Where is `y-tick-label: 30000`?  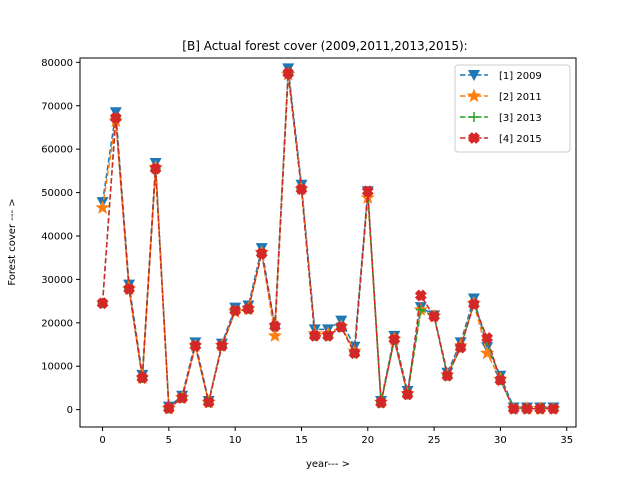
y-tick-label: 30000 is located at coordinates (57, 280).